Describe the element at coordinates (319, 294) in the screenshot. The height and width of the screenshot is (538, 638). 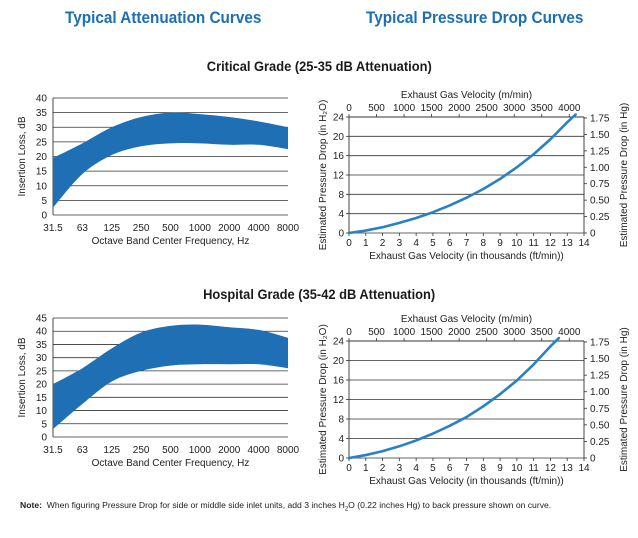
I see `hospital-grade-title: Hospital Grade (35-42 dB Attenuation)` at that location.